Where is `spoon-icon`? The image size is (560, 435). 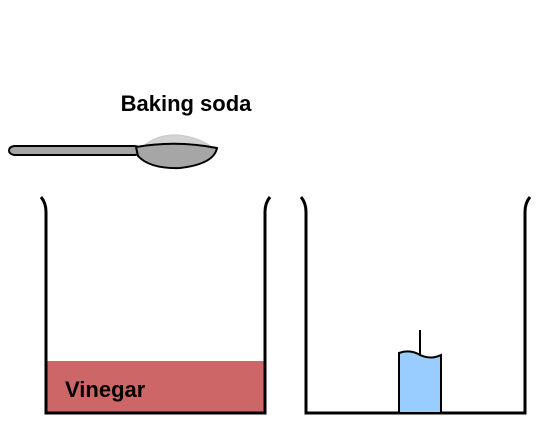 spoon-icon is located at coordinates (113, 152).